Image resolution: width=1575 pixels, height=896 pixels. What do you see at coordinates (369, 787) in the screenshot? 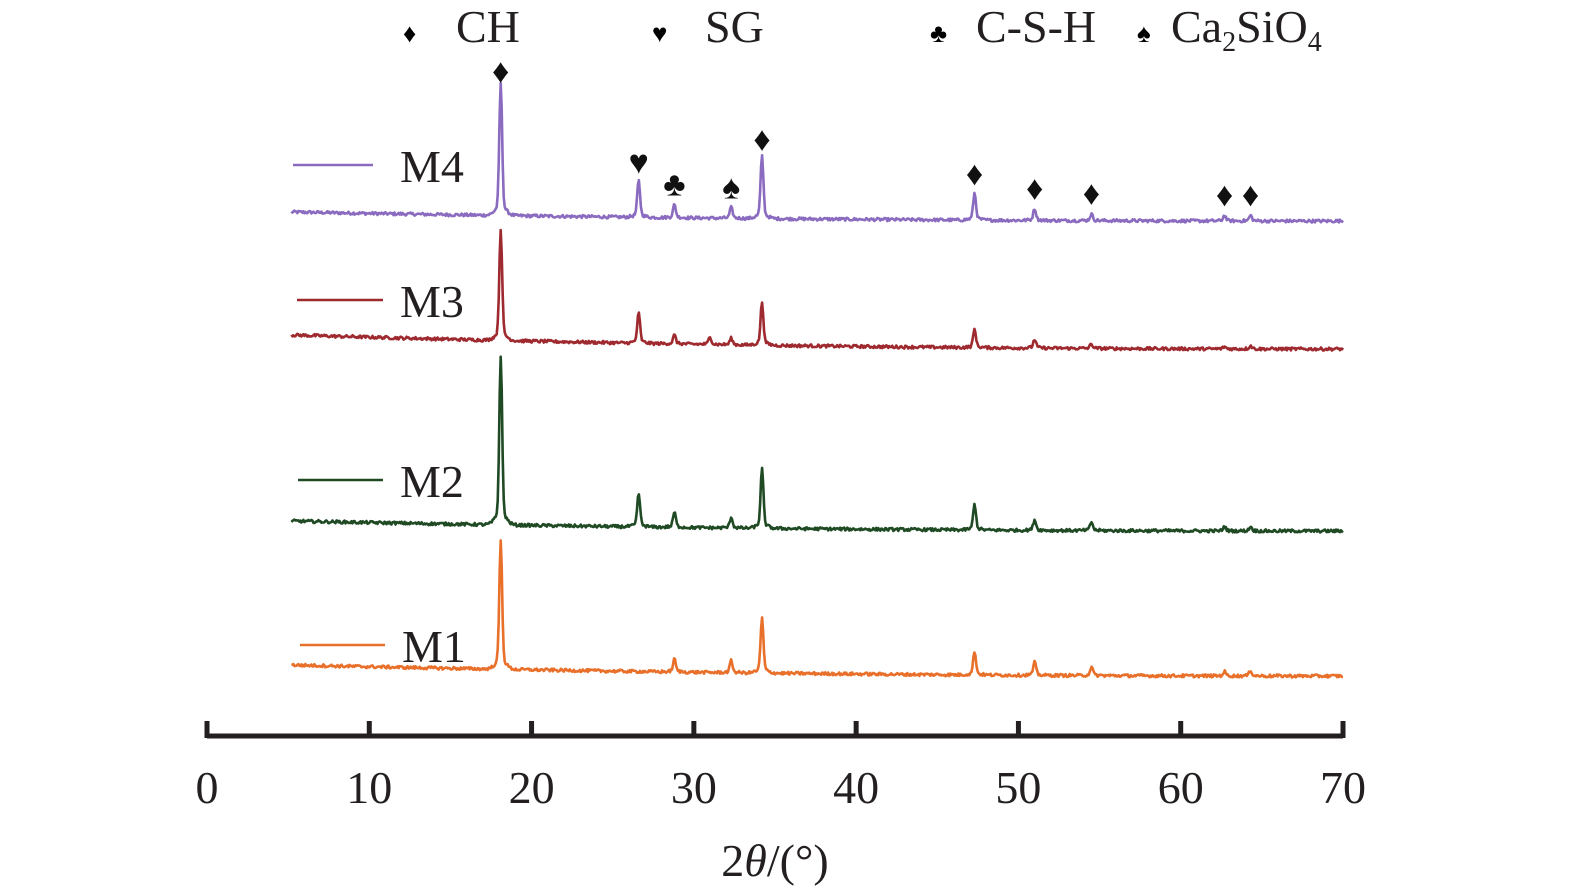
I see `x-tick-label: 10` at bounding box center [369, 787].